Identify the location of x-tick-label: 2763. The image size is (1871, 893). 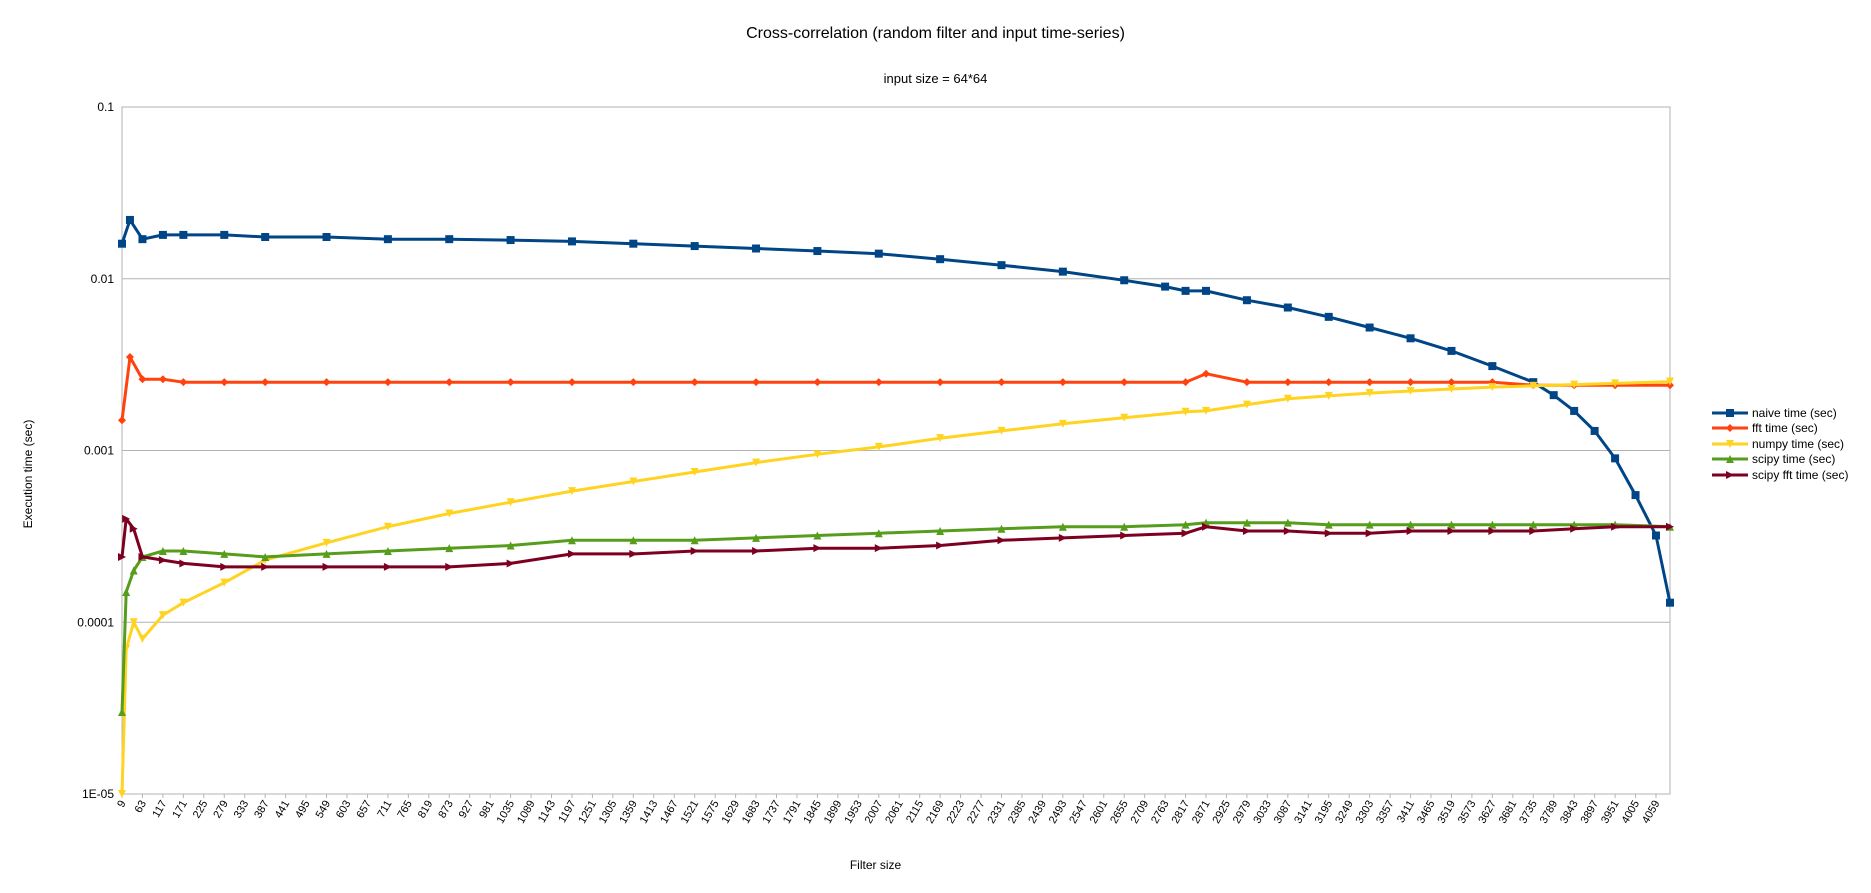
(1160, 812).